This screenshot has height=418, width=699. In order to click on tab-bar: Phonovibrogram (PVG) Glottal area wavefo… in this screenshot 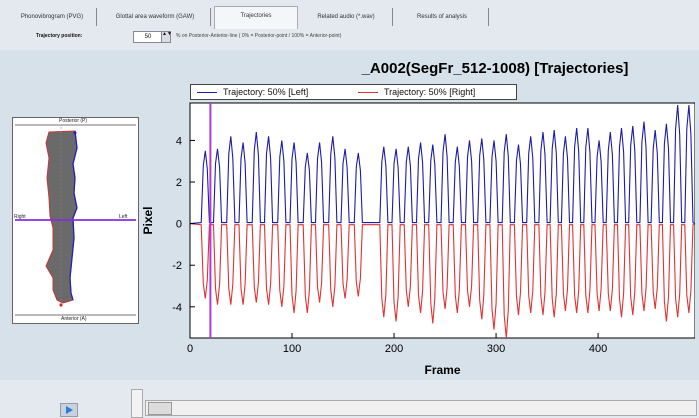, I will do `click(349, 14)`.